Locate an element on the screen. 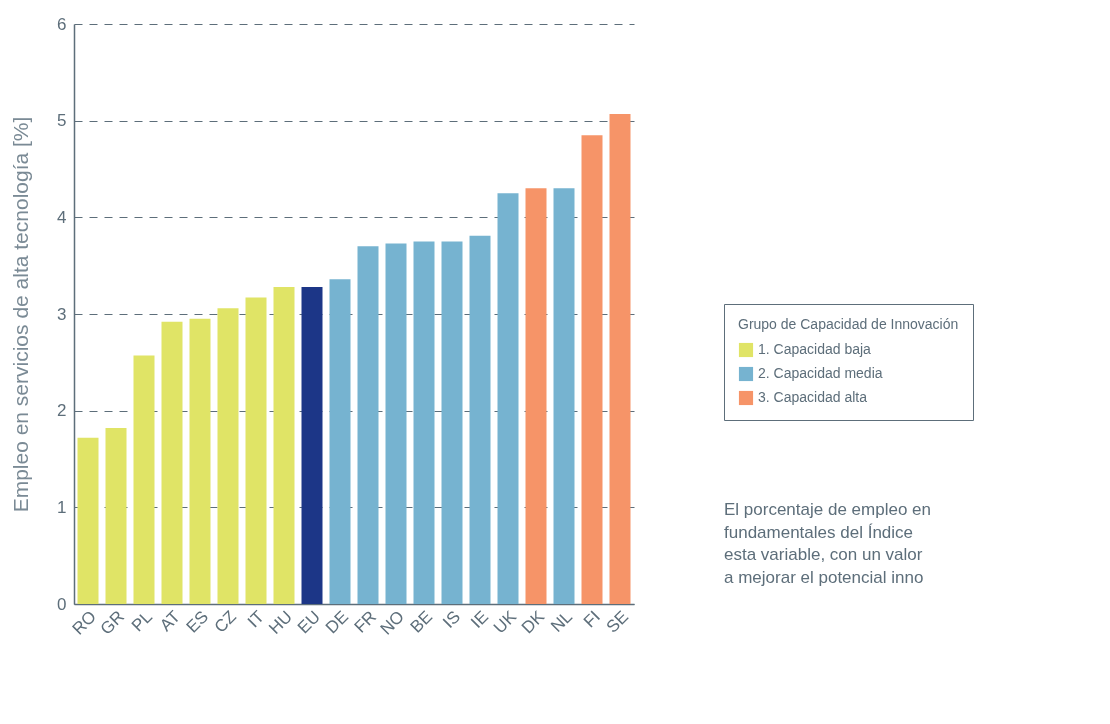 Image resolution: width=1110 pixels, height=724 pixels. legend-label: 2. Capacidad media is located at coordinates (820, 373).